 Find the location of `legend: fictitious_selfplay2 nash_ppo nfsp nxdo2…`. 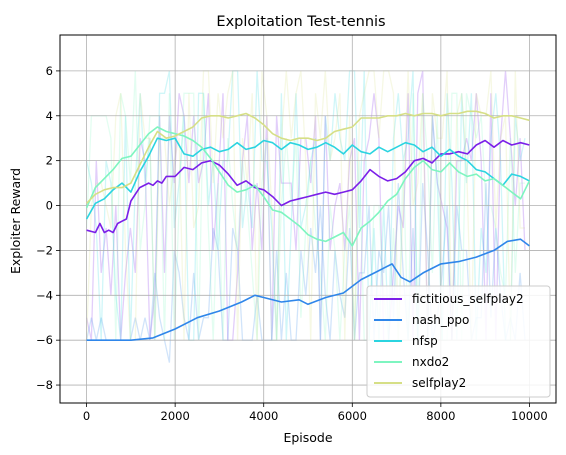

legend: fictitious_selfplay2 nash_ppo nfsp nxdo2… is located at coordinates (458, 341).